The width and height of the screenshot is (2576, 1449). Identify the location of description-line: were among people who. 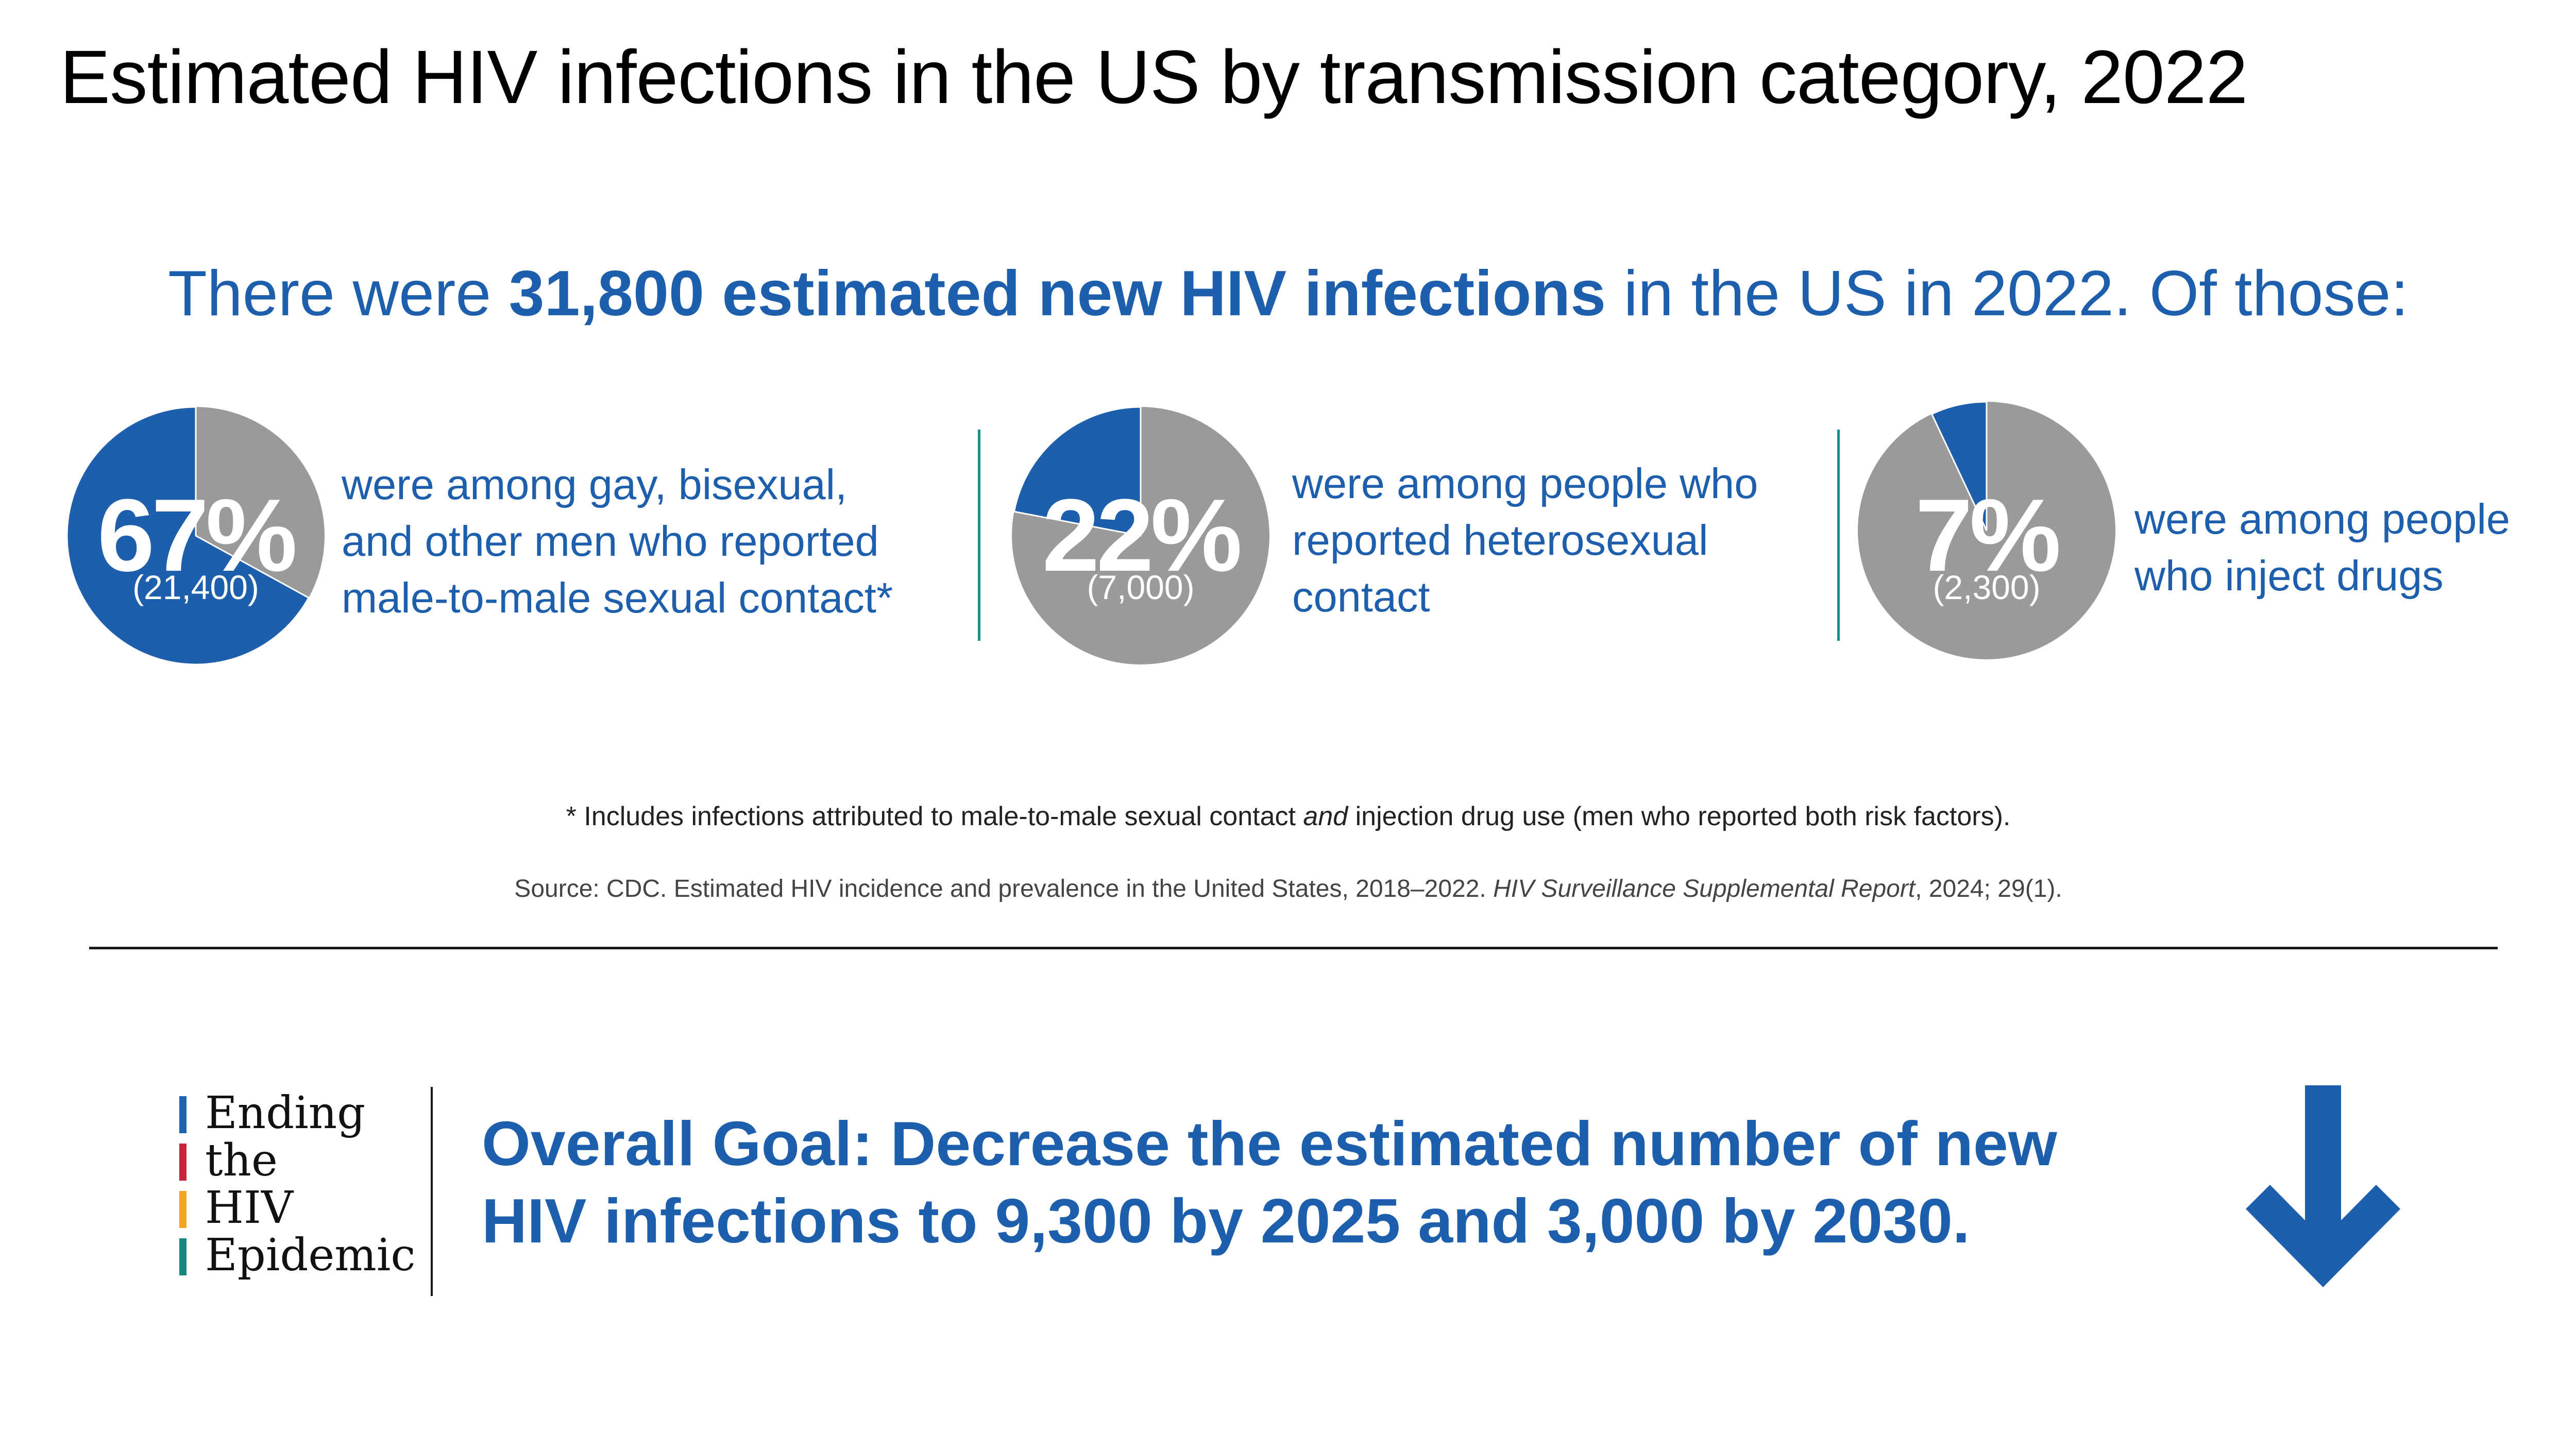
(1525, 483).